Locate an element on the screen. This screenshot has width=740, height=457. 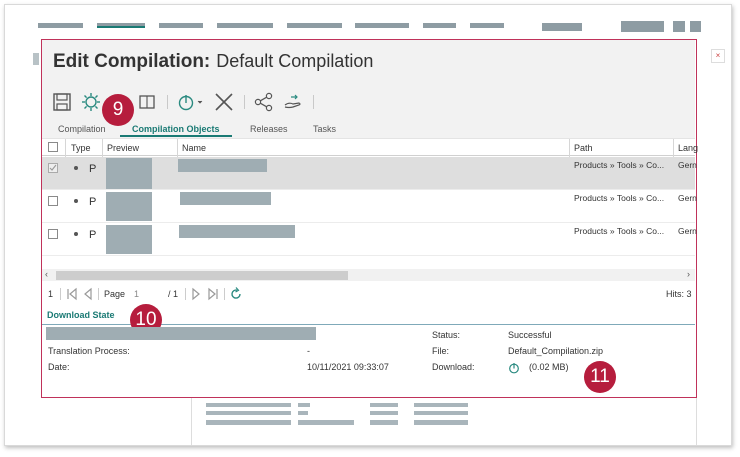
tab-compilation-objects: Compilation Objects is located at coordinates (176, 130).